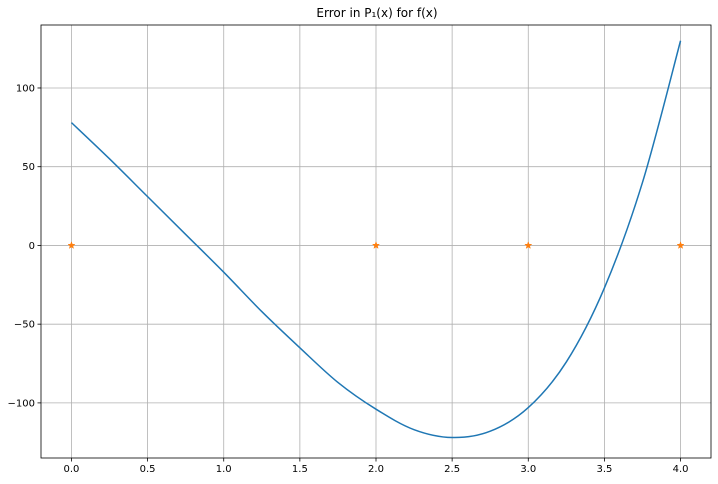  I want to click on y-tick-label: −50, so click(24, 325).